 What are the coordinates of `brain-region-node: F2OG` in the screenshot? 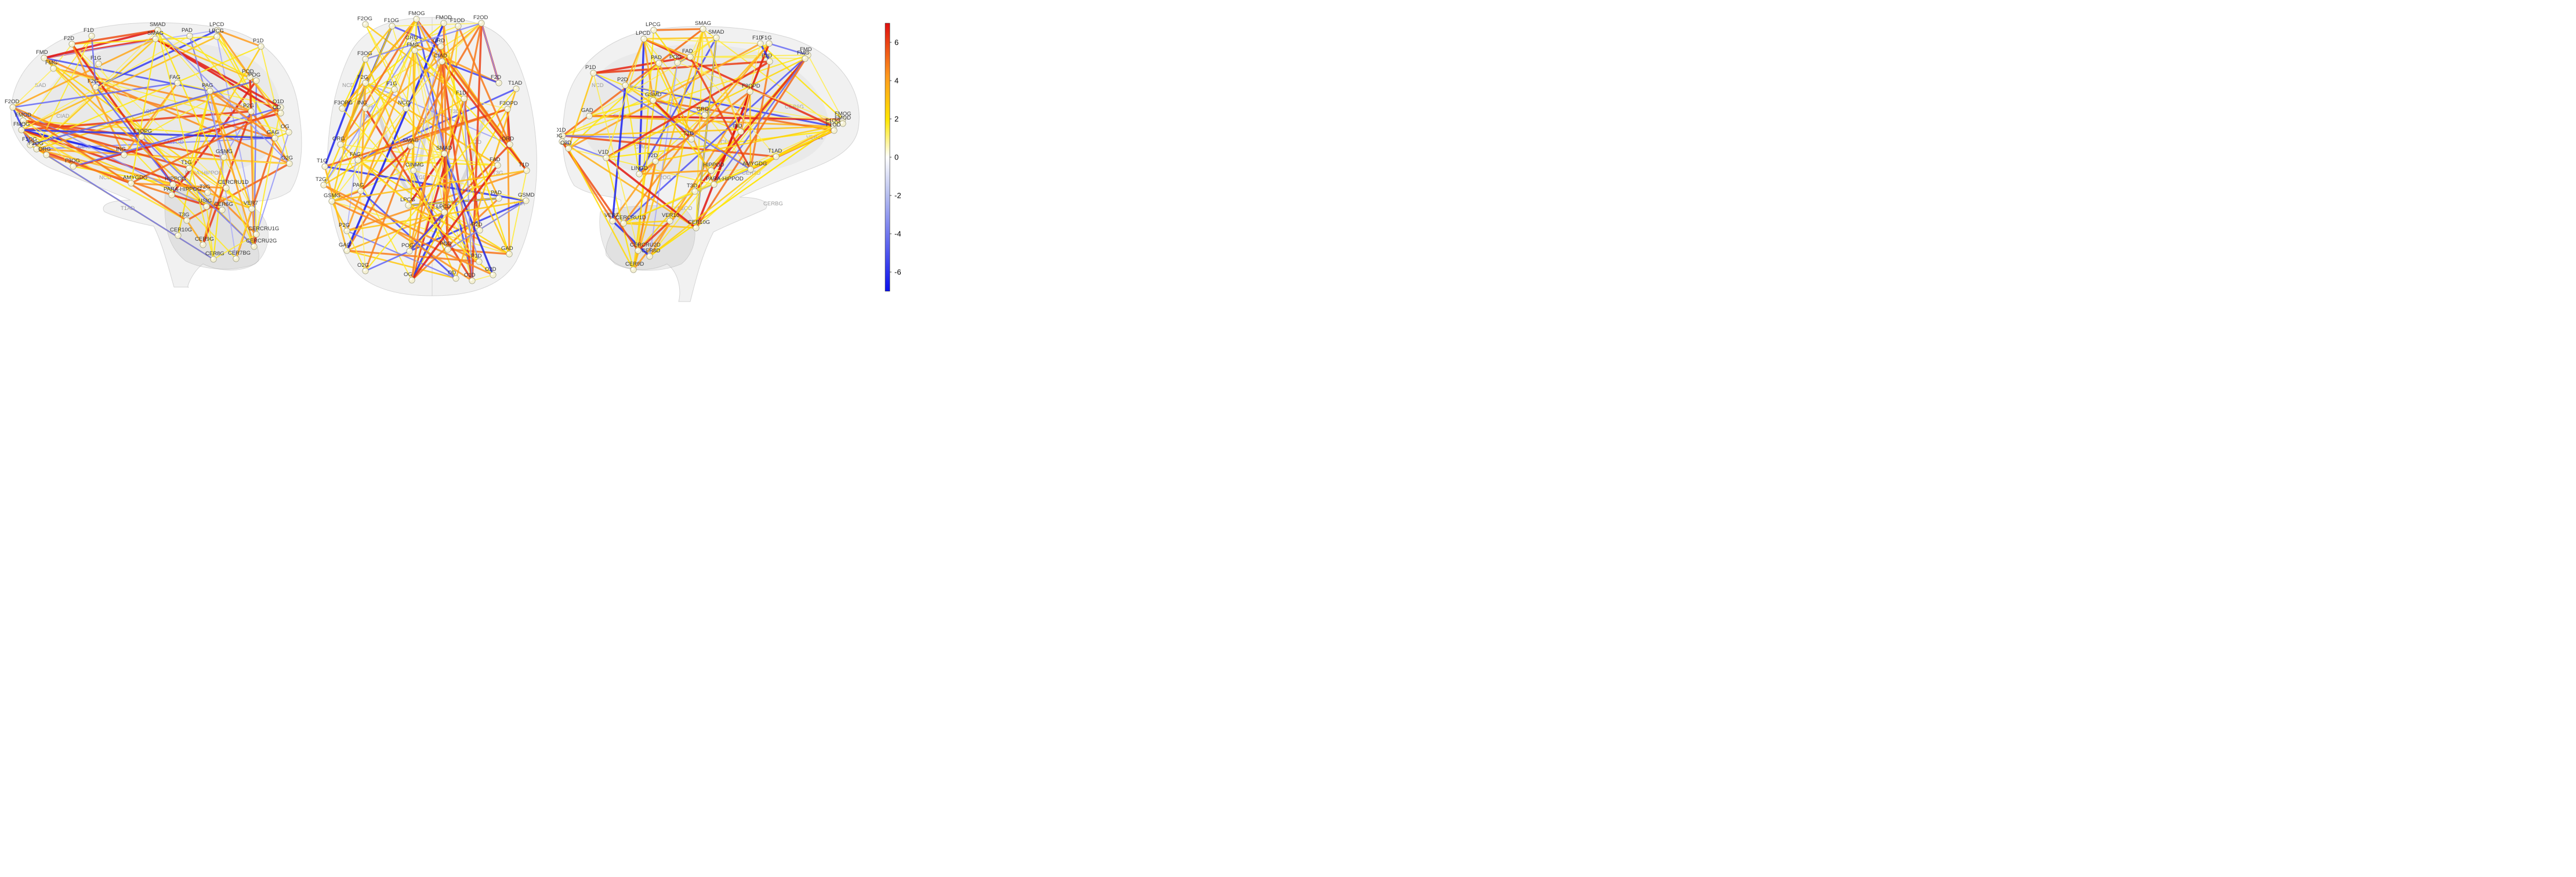 It's located at (36, 146).